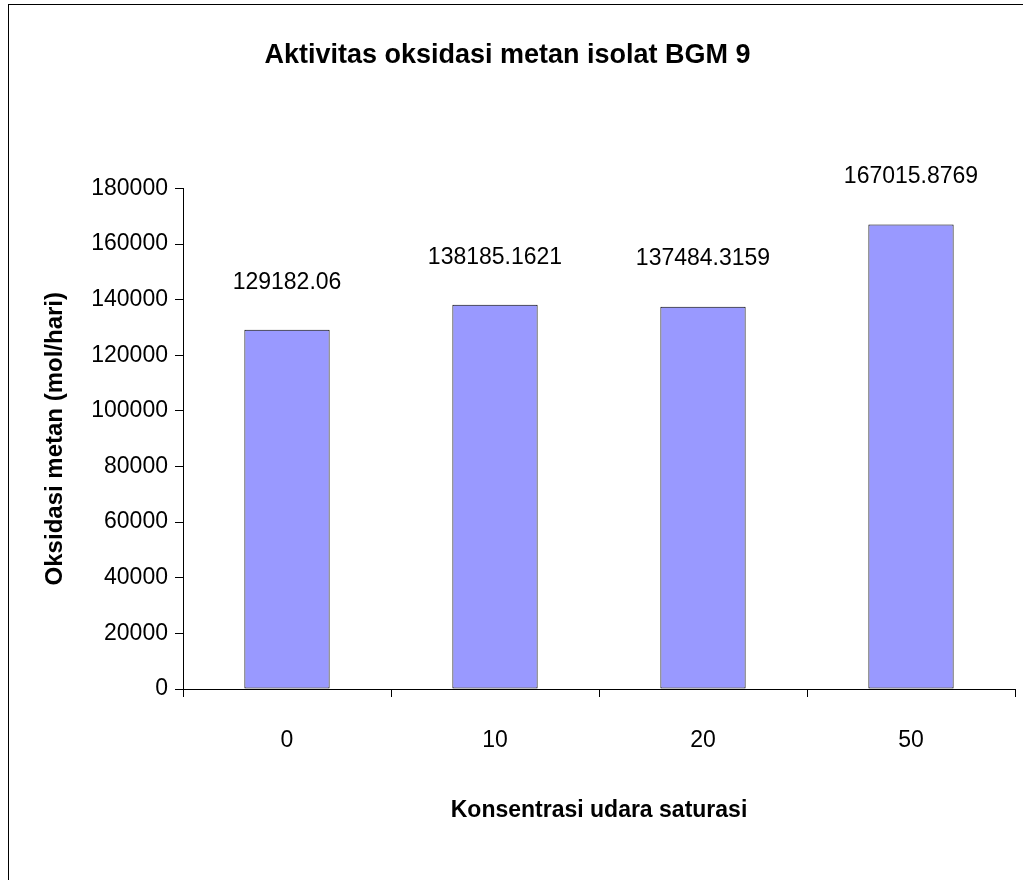  I want to click on y-tick-label: 60000, so click(136, 520).